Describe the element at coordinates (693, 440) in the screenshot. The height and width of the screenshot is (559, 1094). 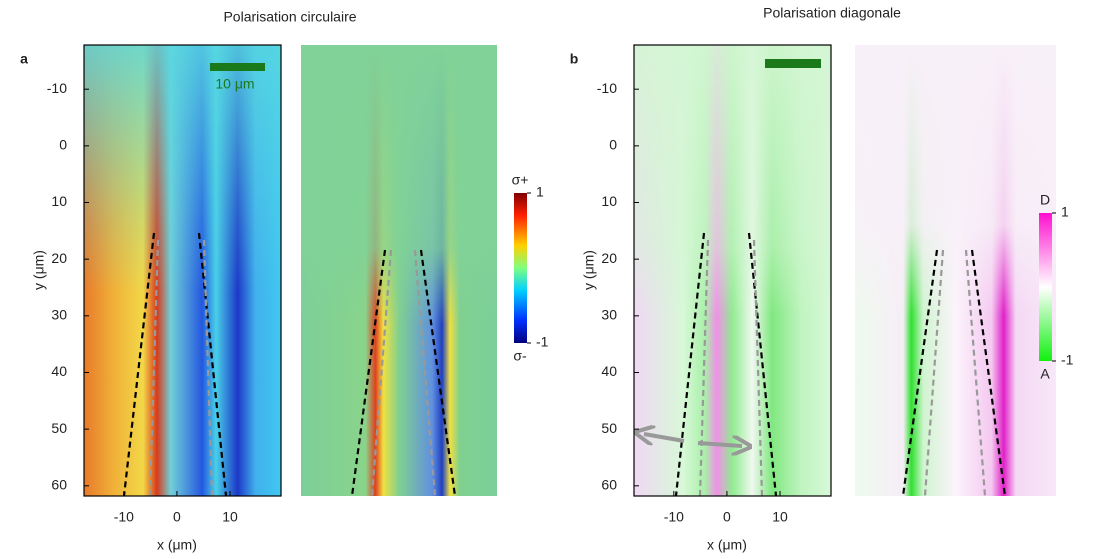
I see `arrows` at that location.